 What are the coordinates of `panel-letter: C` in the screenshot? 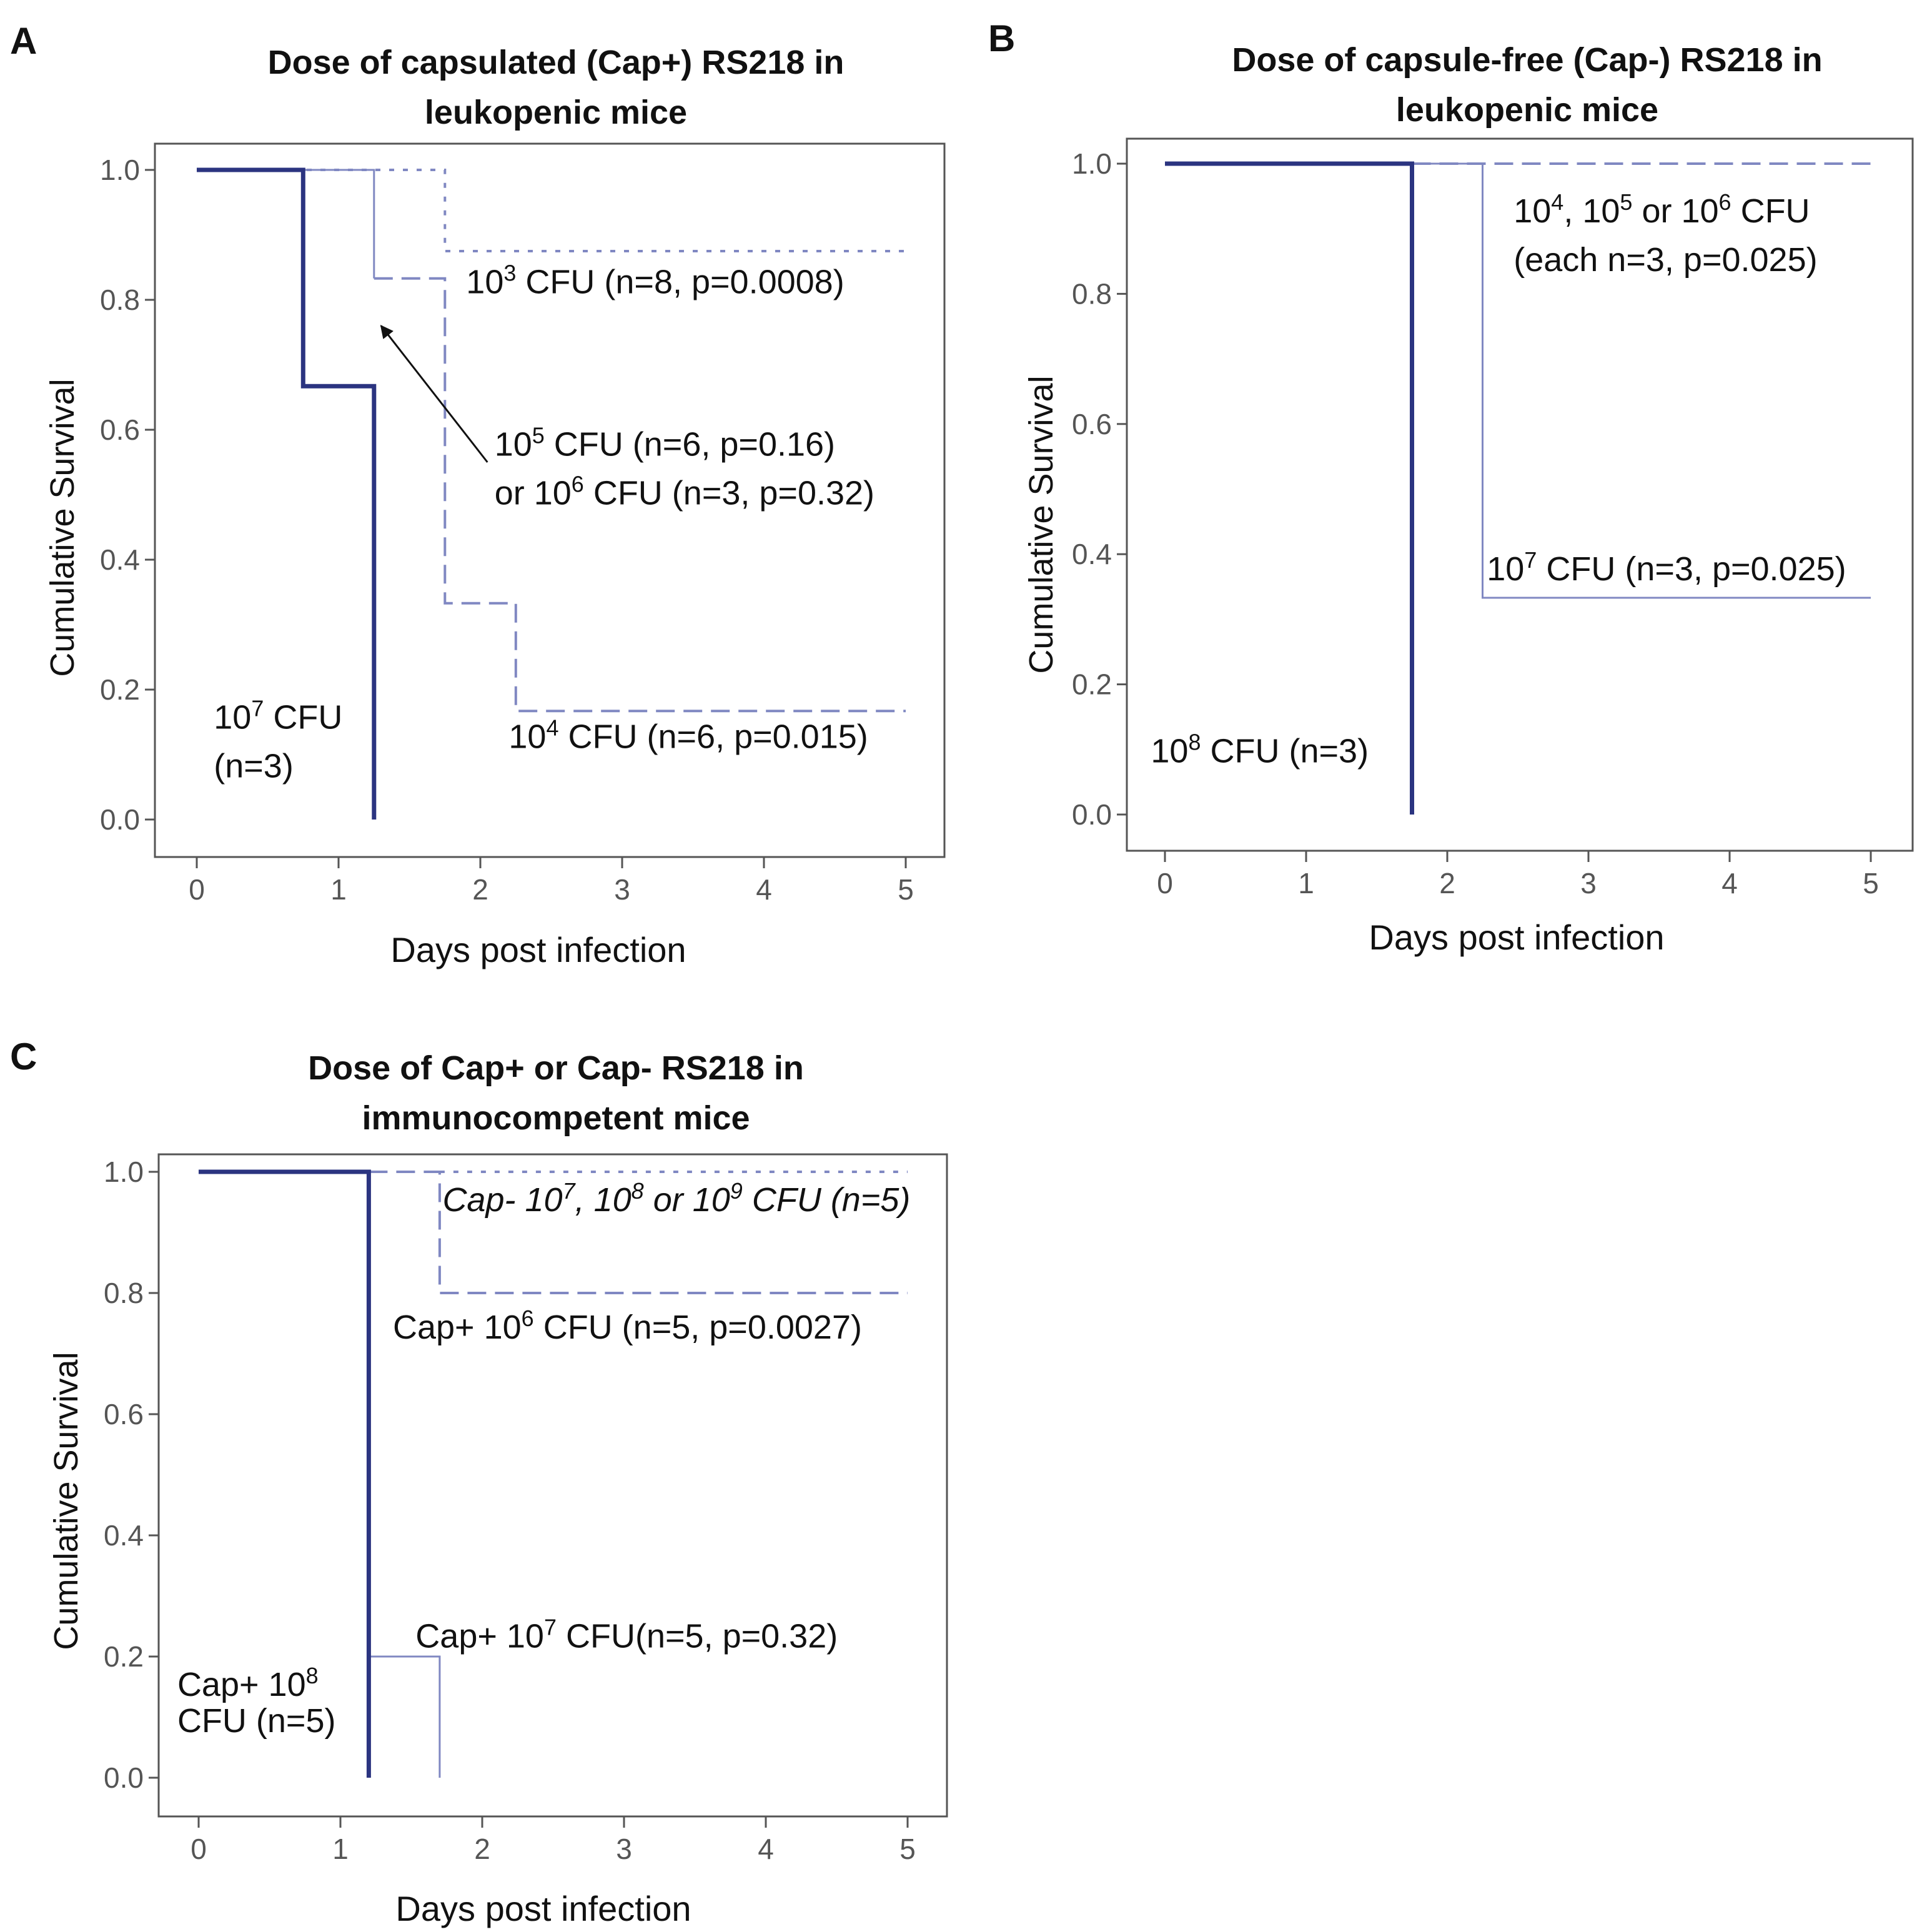 It's located at (24, 1056).